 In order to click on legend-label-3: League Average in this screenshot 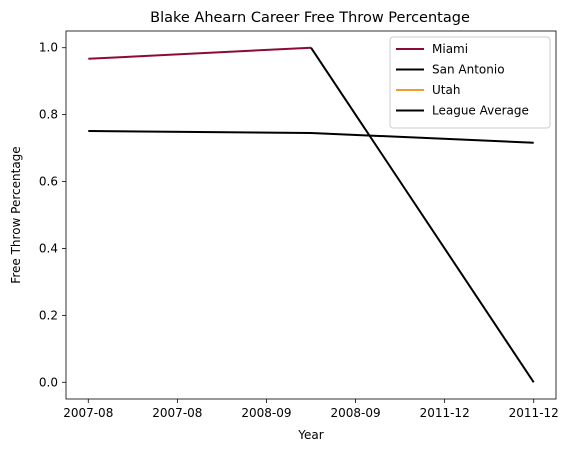, I will do `click(480, 111)`.